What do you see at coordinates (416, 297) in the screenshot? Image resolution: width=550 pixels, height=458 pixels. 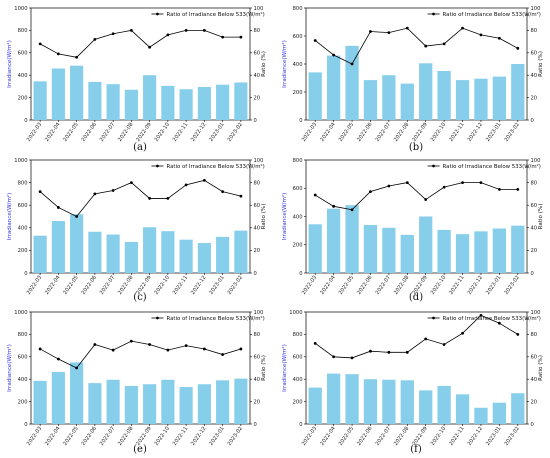 I see `panel-label: (d)` at bounding box center [416, 297].